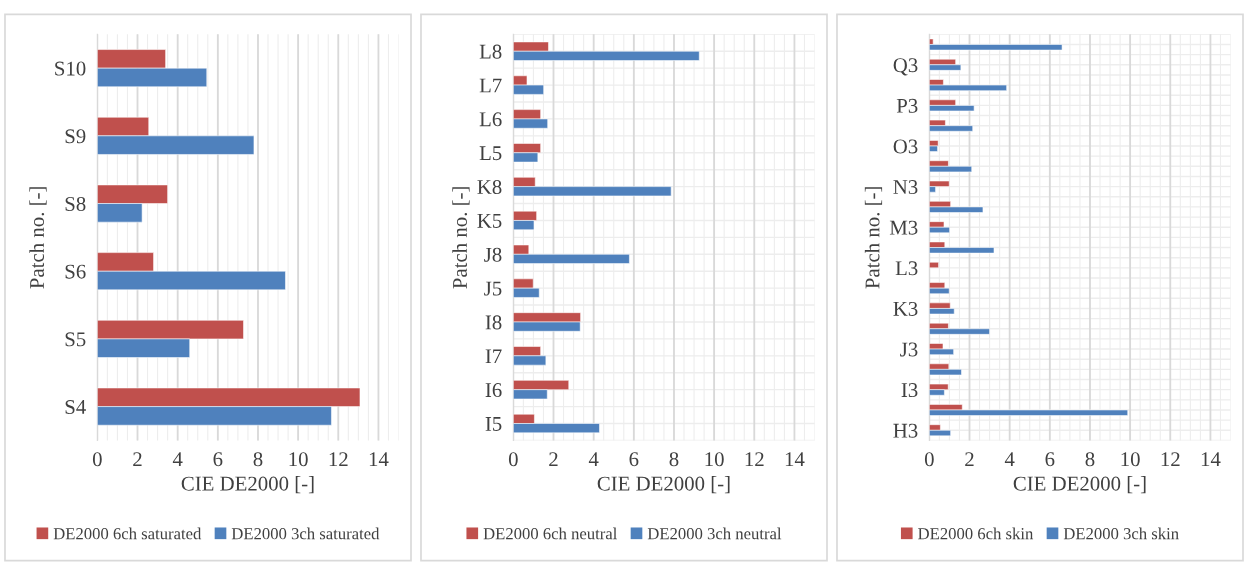 This screenshot has height=572, width=1248. Describe the element at coordinates (75, 407) in the screenshot. I see `y-tick-label: S4` at that location.